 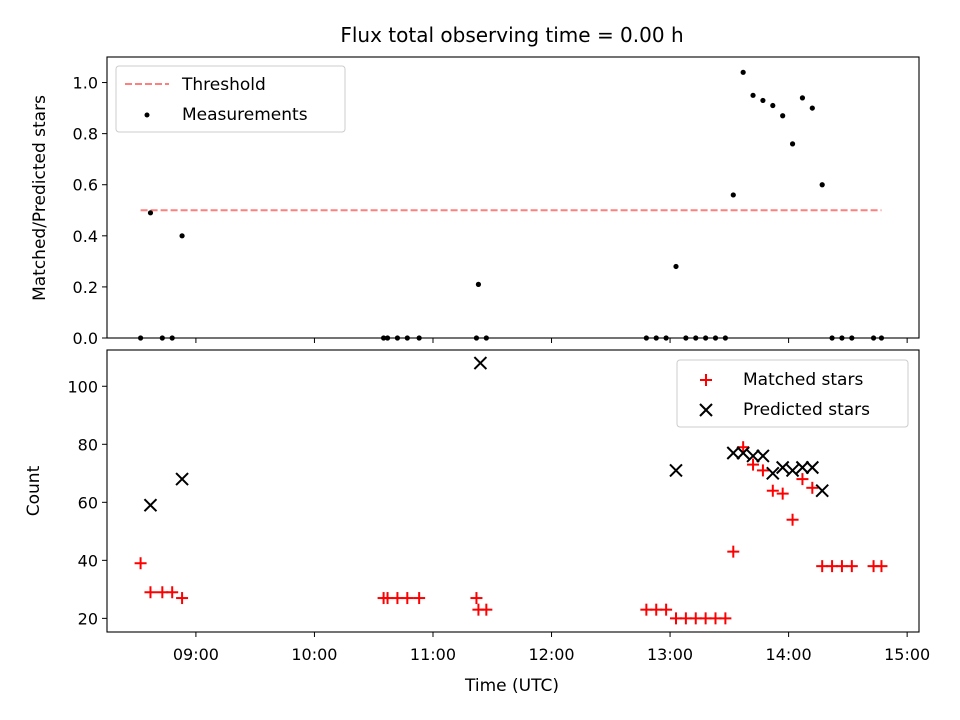 What do you see at coordinates (806, 410) in the screenshot?
I see `legend-predicted-label: Predicted stars` at bounding box center [806, 410].